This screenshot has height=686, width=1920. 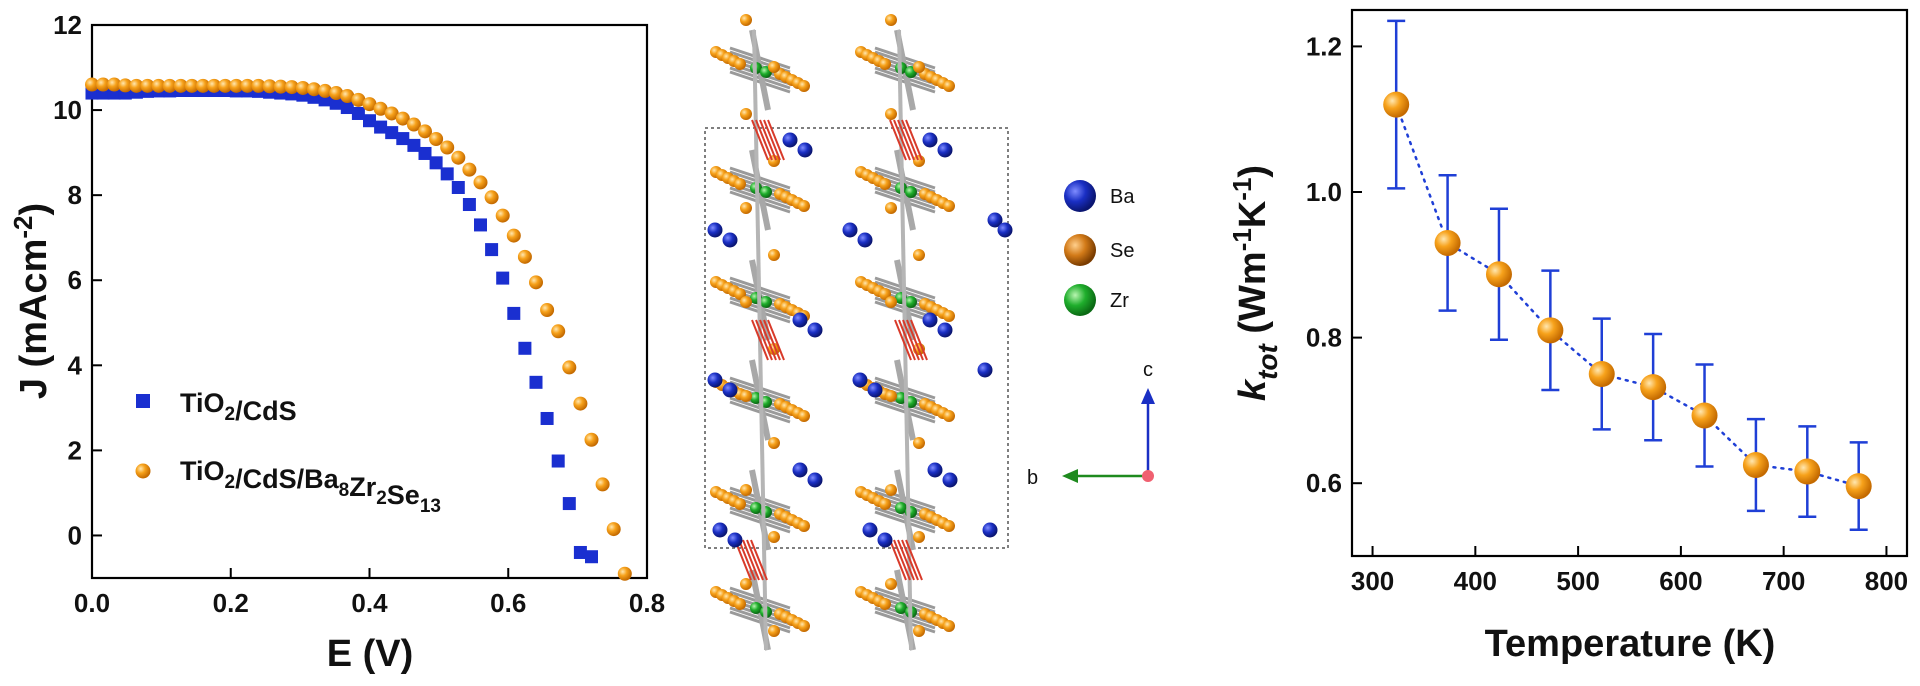 What do you see at coordinates (1886, 581) in the screenshot?
I see `ktot-x-tick-label: 800` at bounding box center [1886, 581].